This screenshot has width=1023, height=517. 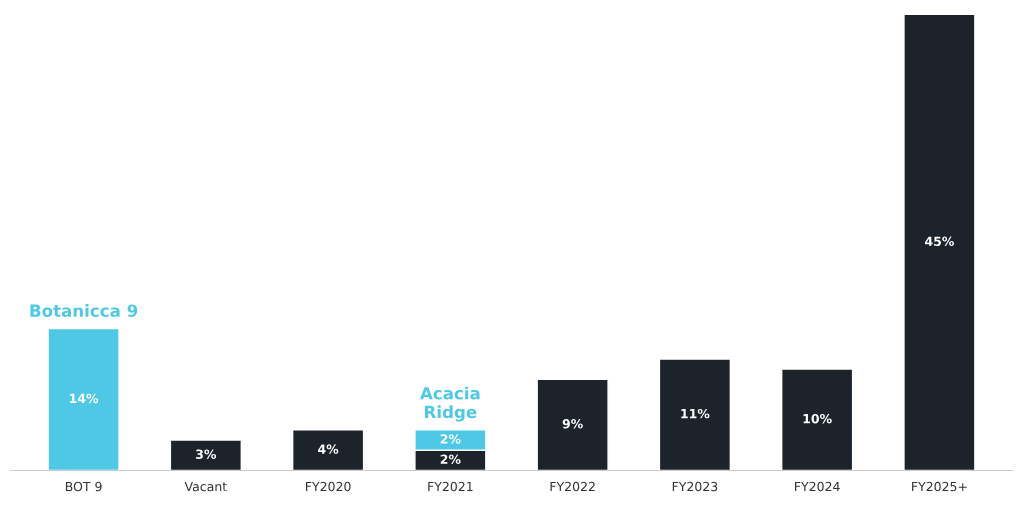 I want to click on data-label: 4%, so click(x=328, y=449).